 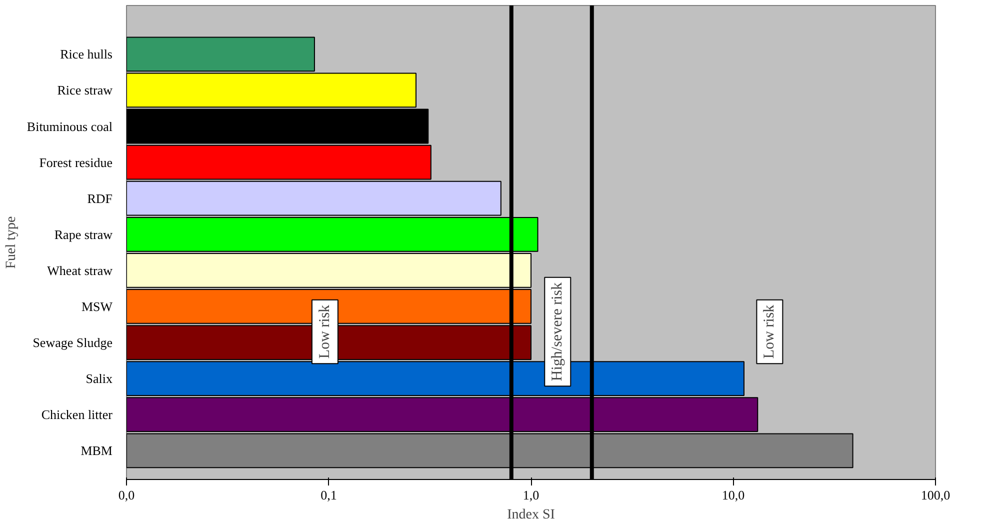 What do you see at coordinates (935, 495) in the screenshot?
I see `x-tick-label: 100,0` at bounding box center [935, 495].